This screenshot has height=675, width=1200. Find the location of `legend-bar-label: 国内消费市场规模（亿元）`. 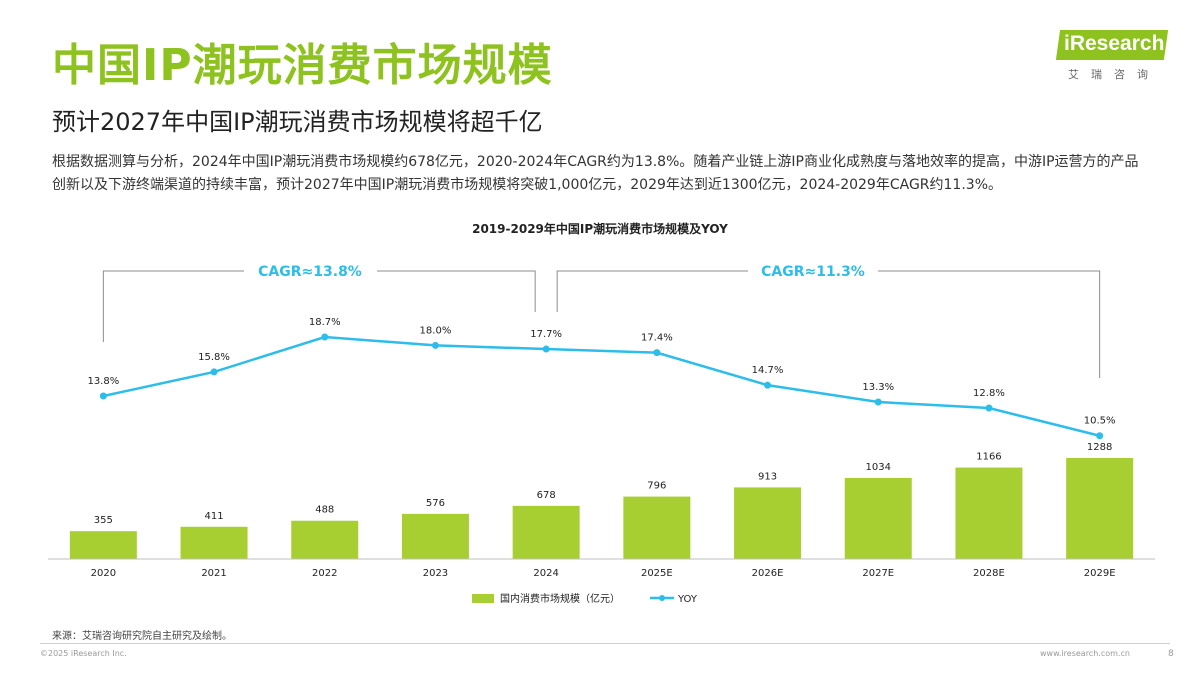

legend-bar-label: 国内消费市场规模（亿元） is located at coordinates (560, 598).